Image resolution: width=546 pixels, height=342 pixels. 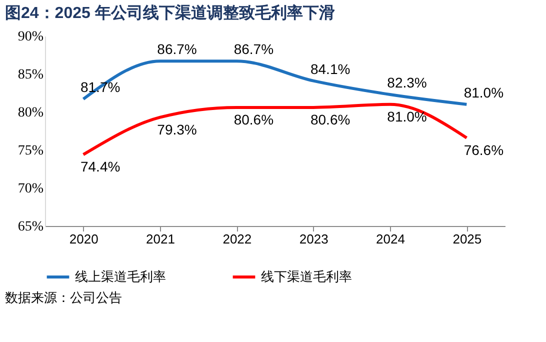 I want to click on data-label: 79.3%, so click(x=177, y=129).